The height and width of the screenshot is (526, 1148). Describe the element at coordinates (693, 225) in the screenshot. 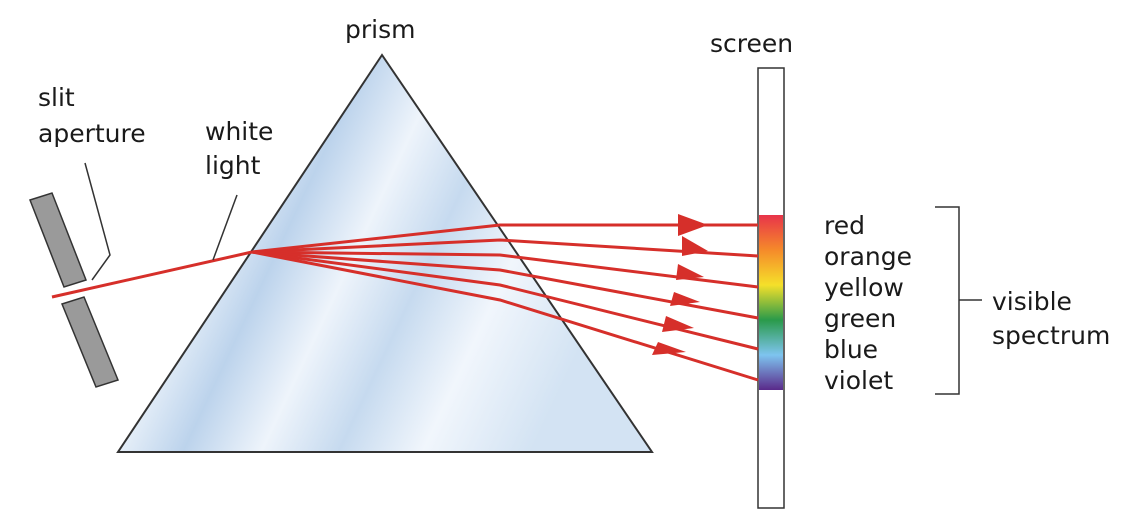

I see `arrow-red` at that location.